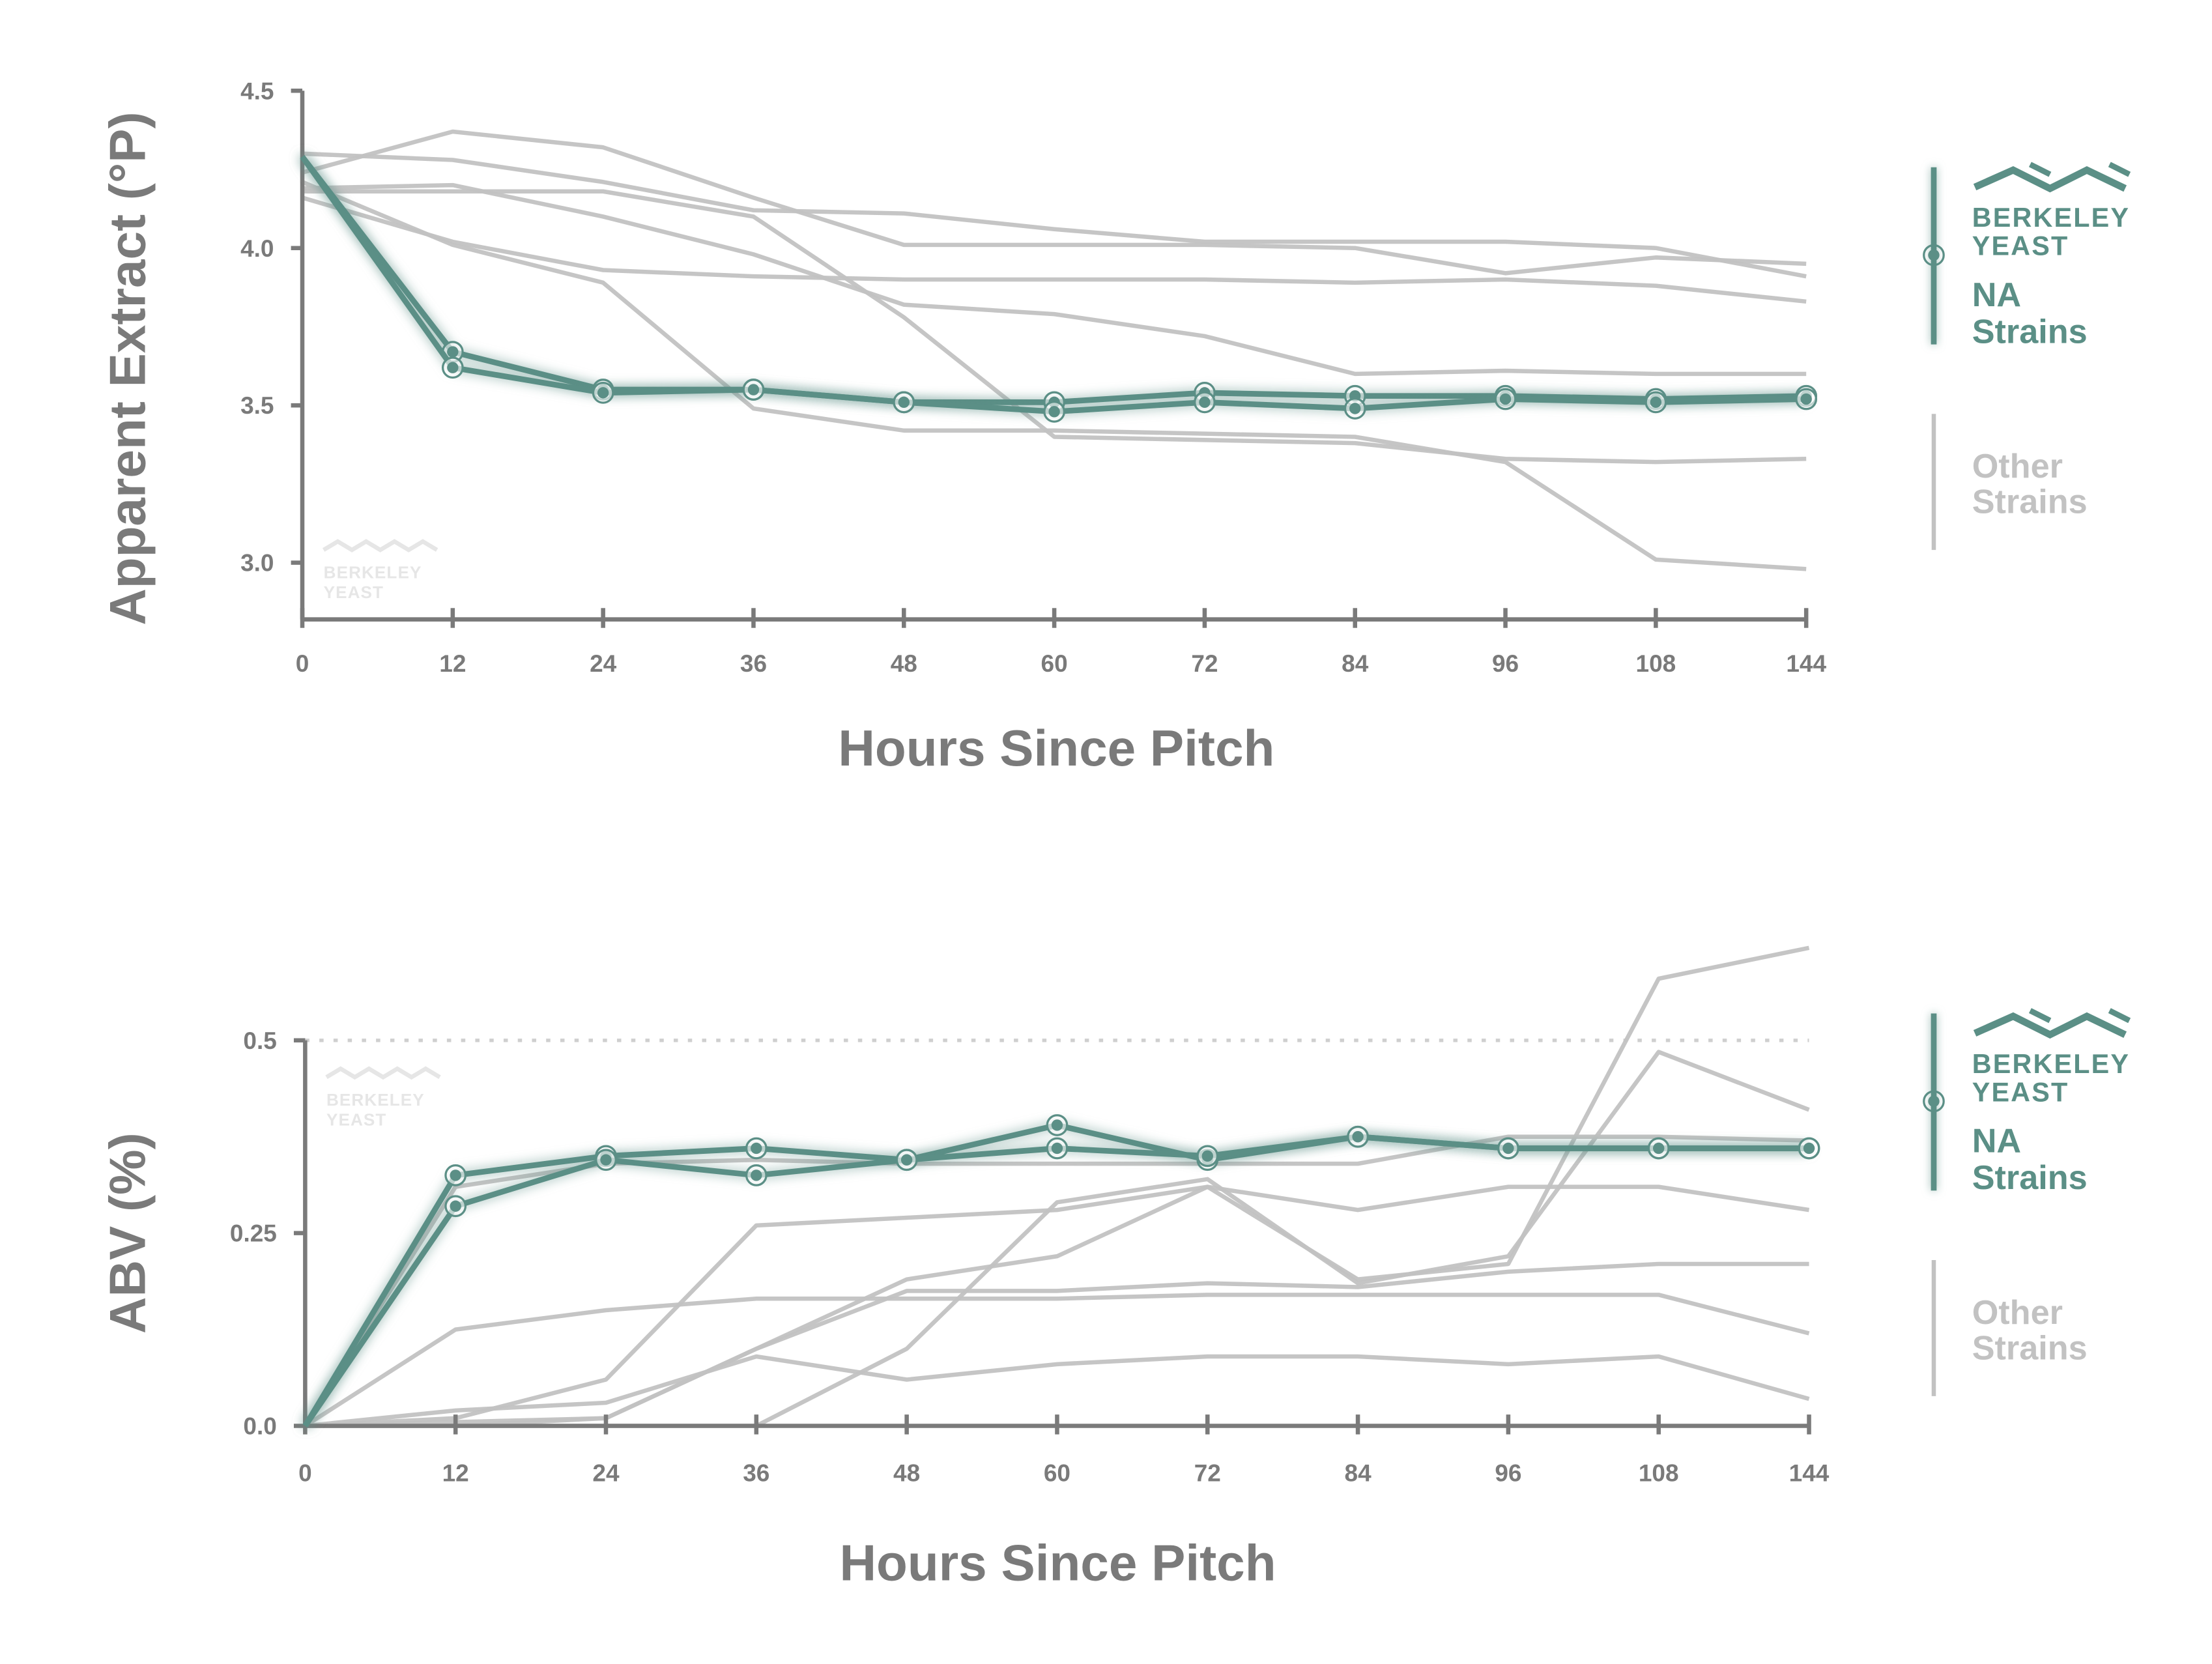 The image size is (2212, 1664). I want to click on y-axis-label: Apparent Extract (°P), so click(127, 368).